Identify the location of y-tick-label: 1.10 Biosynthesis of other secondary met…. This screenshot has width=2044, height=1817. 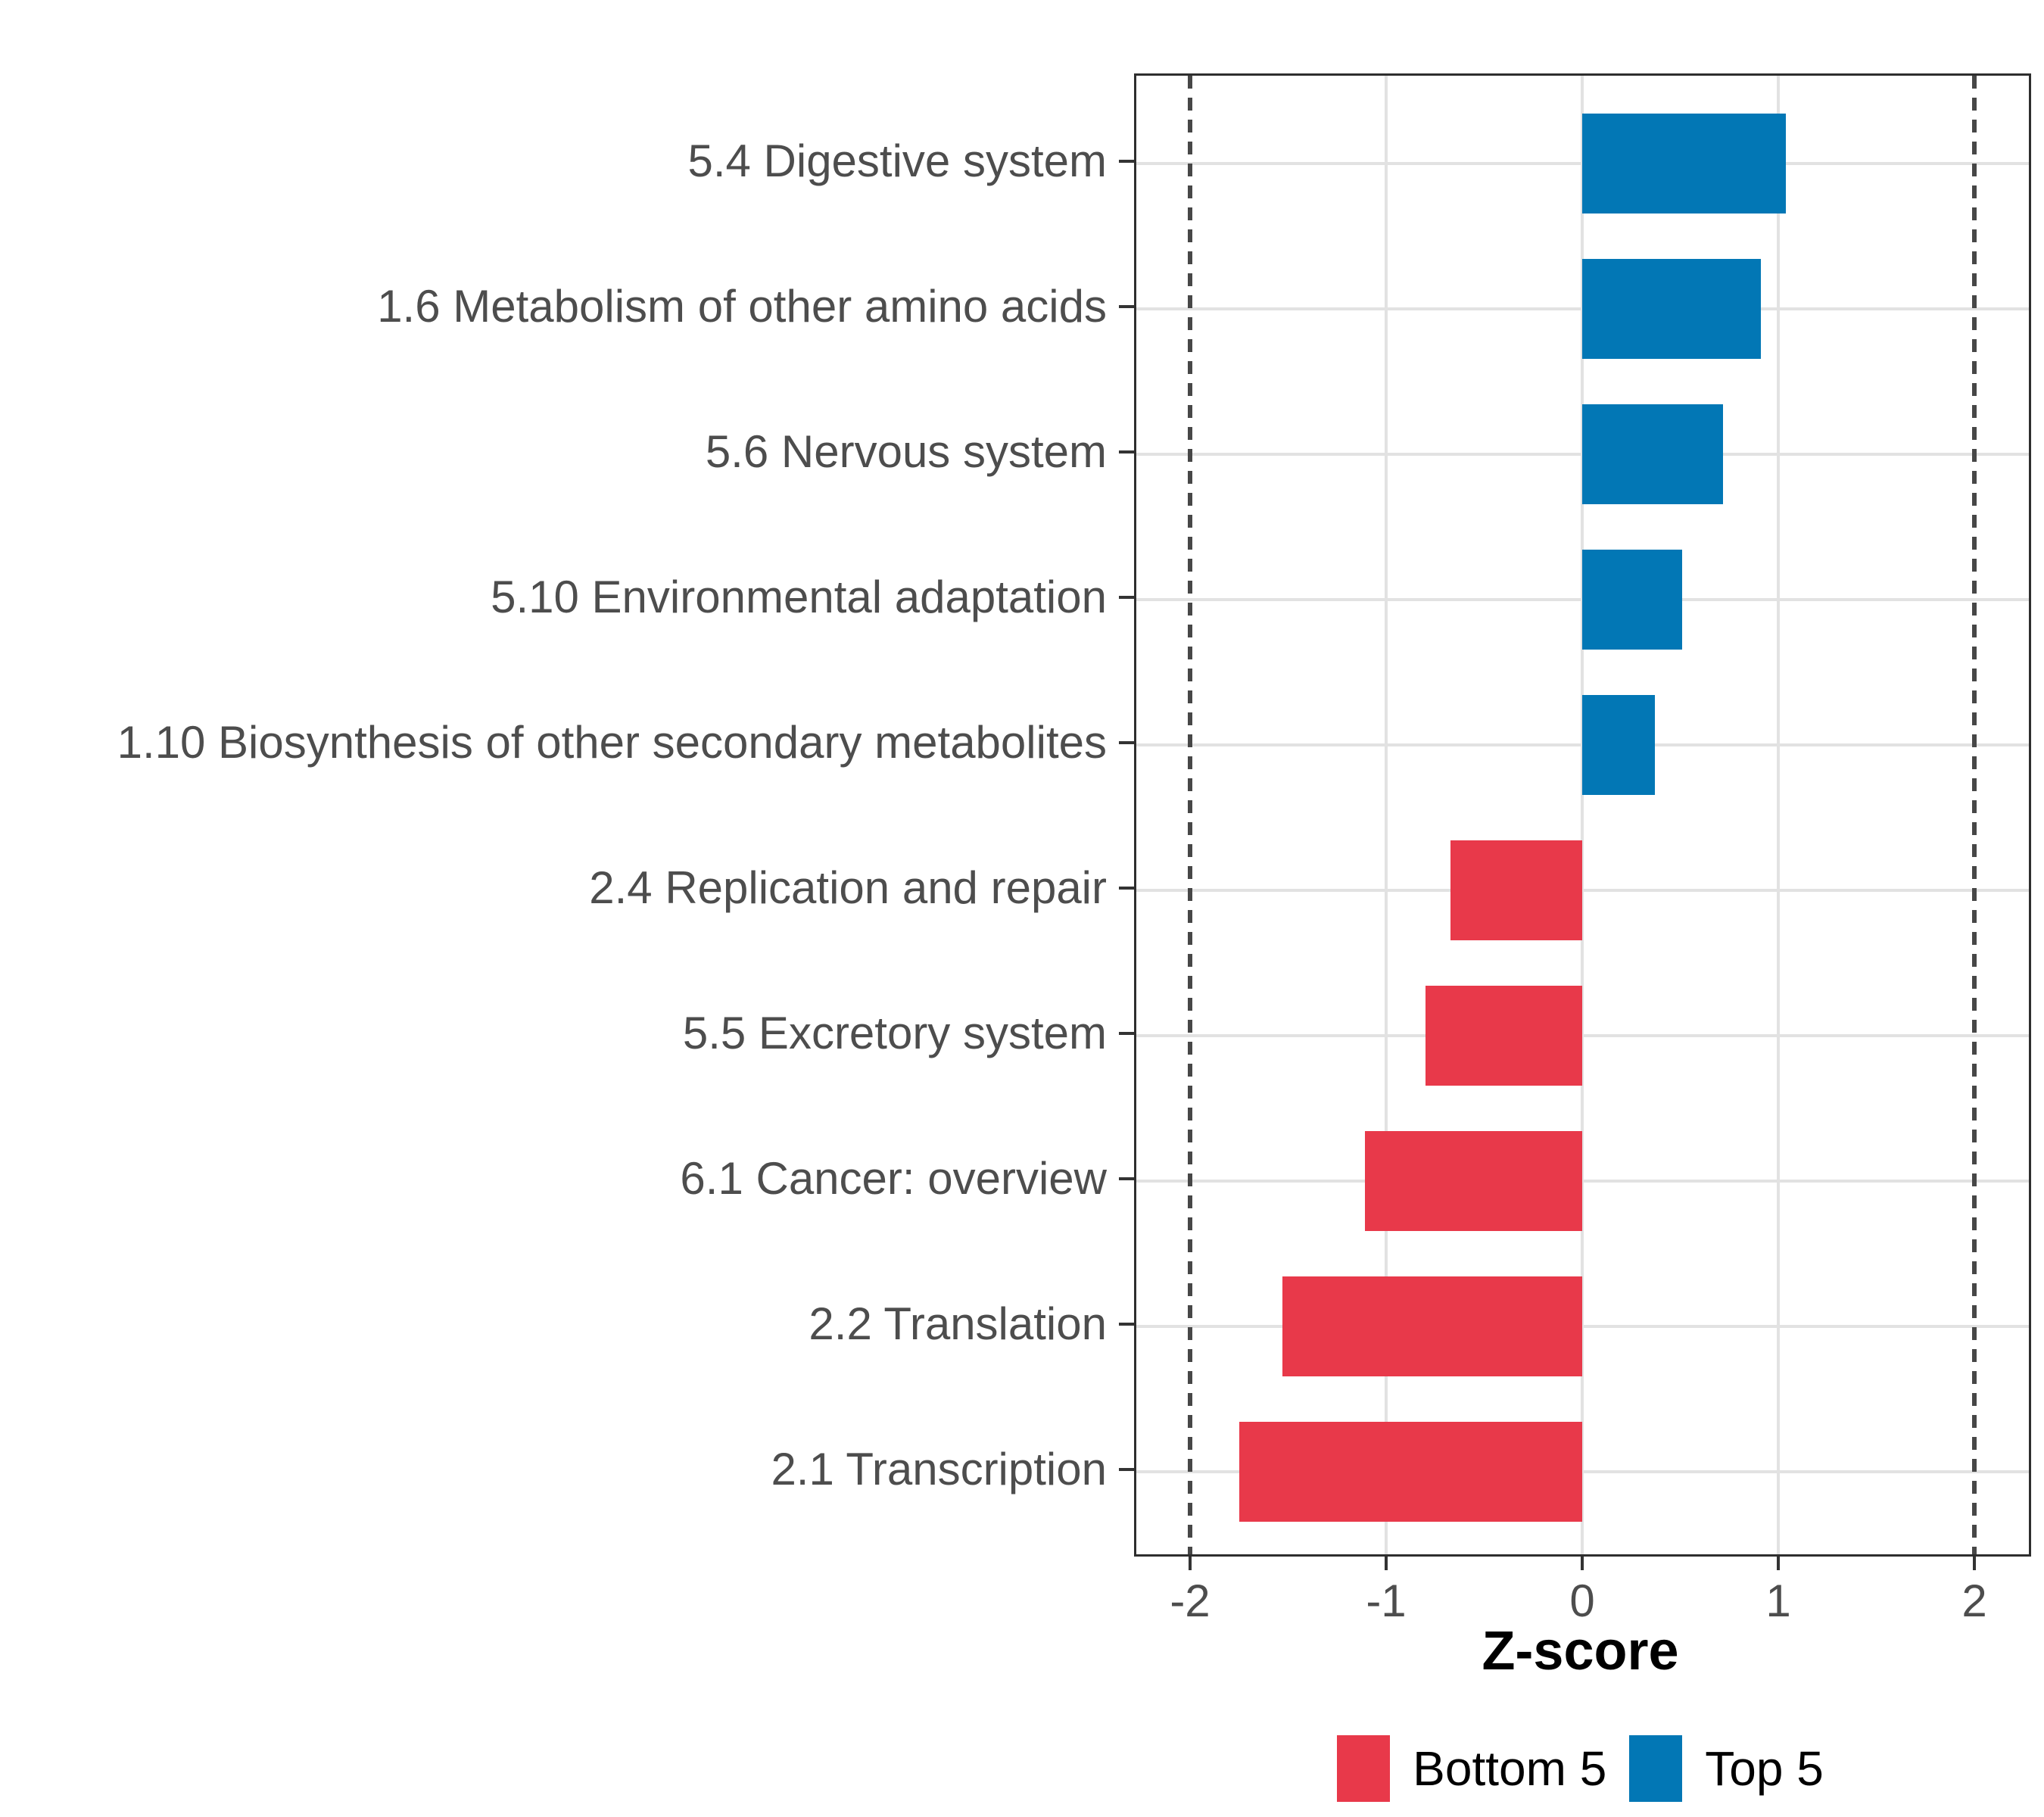
(612, 742).